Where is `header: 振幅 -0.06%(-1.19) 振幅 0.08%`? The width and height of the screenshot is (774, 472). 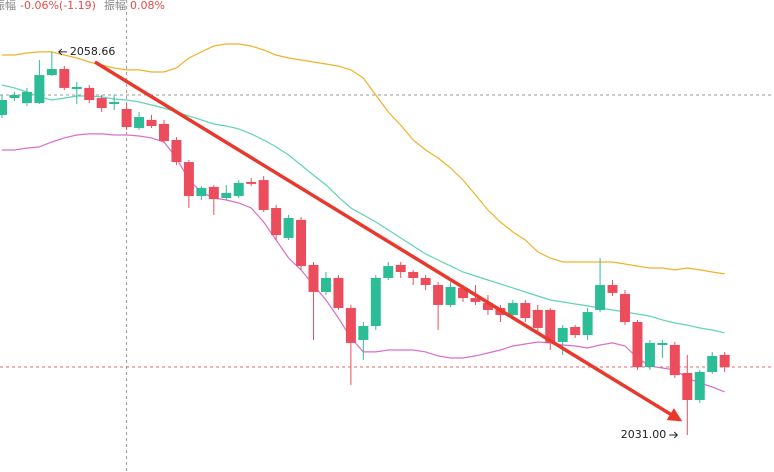 header: 振幅 -0.06%(-1.19) 振幅 0.08% is located at coordinates (82, 6).